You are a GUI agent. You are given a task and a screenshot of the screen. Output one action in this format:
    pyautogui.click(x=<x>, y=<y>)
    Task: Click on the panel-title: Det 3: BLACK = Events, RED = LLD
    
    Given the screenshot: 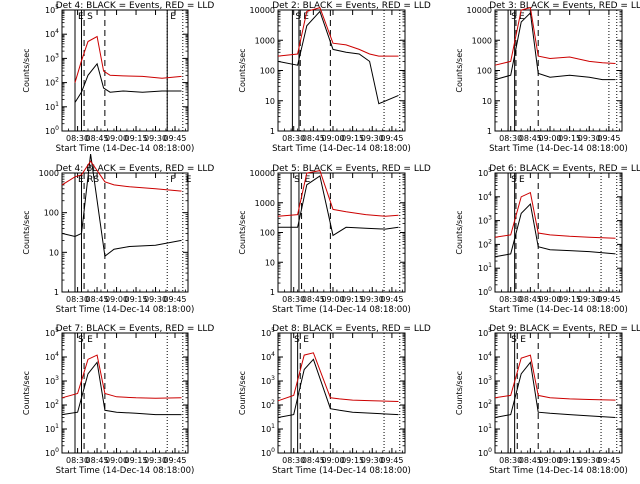 What is the action you would take?
    pyautogui.click(x=564, y=6)
    